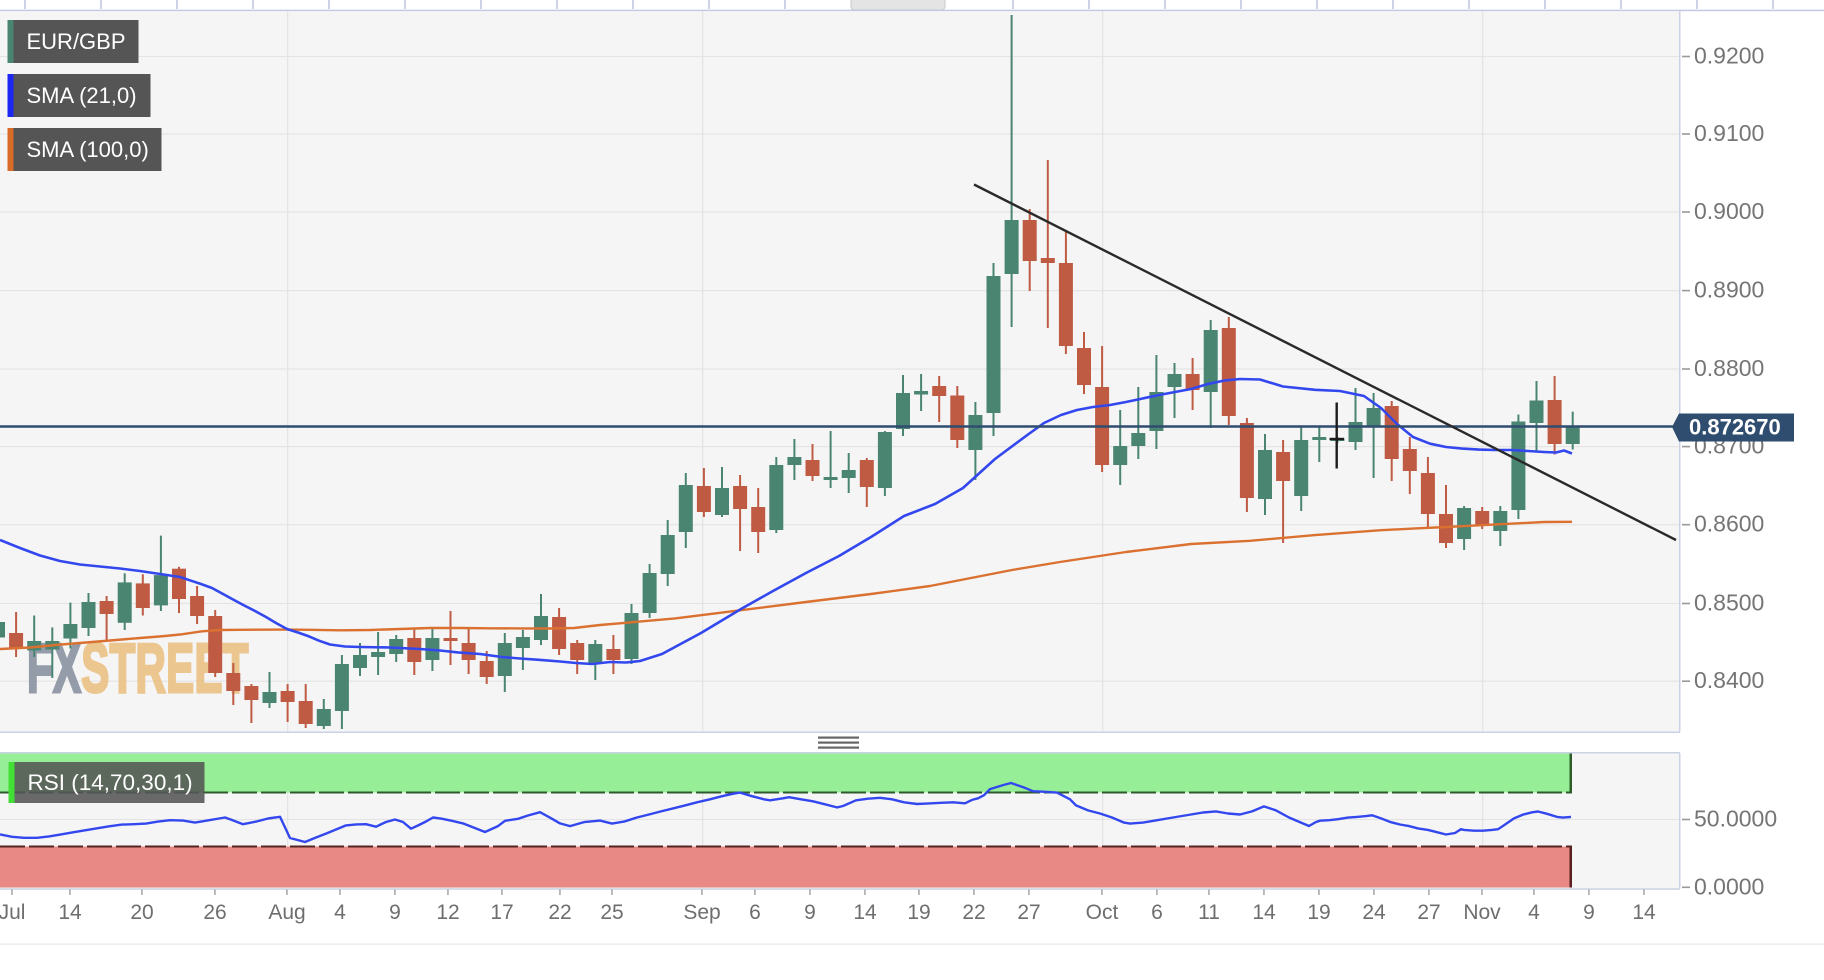 This screenshot has height=980, width=1824. Describe the element at coordinates (1729, 133) in the screenshot. I see `svg-text: 0.9100` at that location.